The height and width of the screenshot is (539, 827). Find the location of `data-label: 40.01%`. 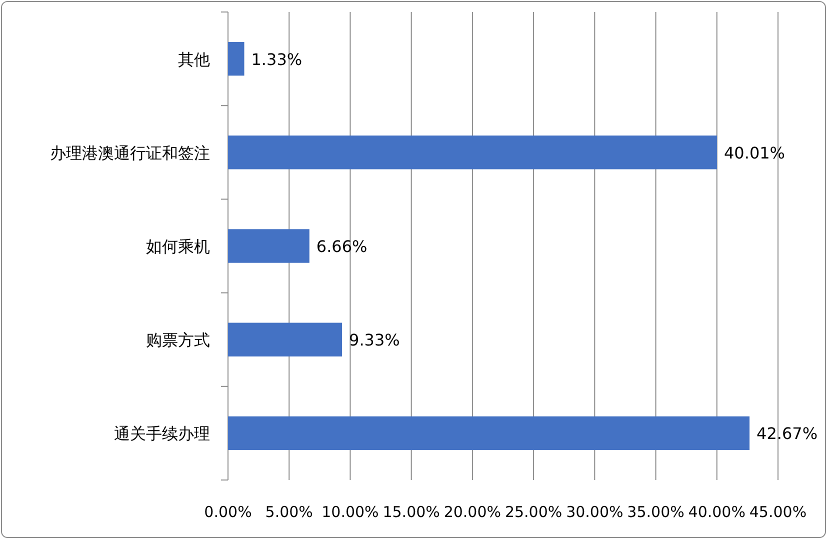

data-label: 40.01% is located at coordinates (755, 152).